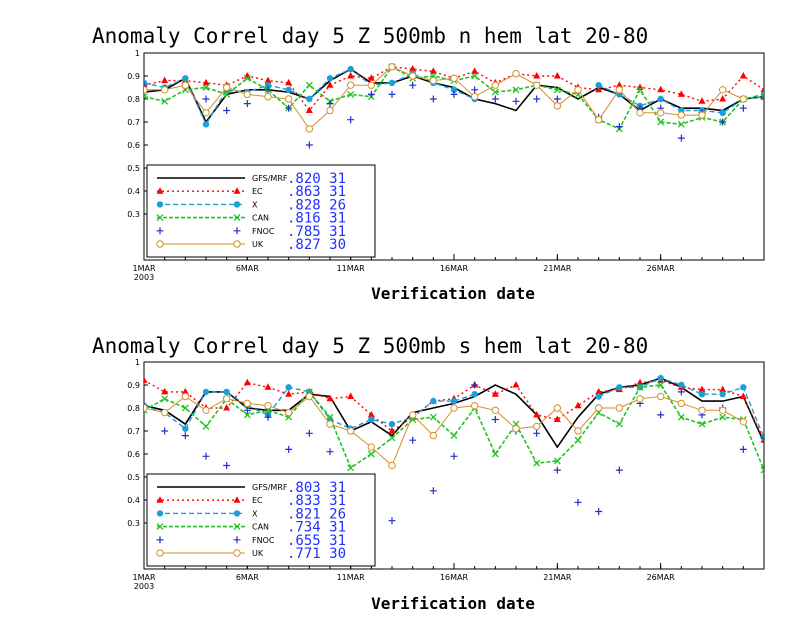 Image resolution: width=800 pixels, height=622 pixels. I want to click on legend-stat-x: .821 26, so click(316, 514).